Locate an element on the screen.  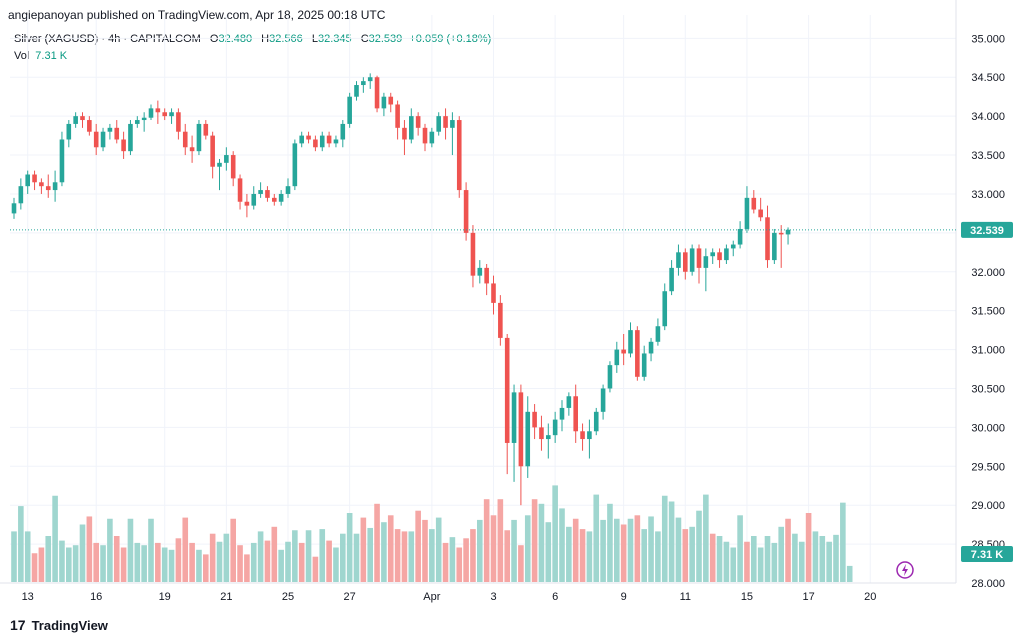
volume-value: 7.31 K is located at coordinates (51, 56).